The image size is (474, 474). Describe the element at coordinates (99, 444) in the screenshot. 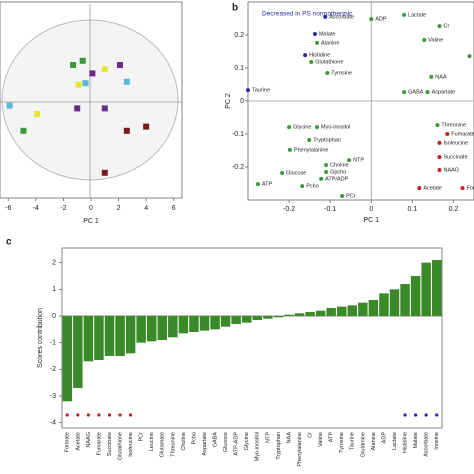

I see `x-tick-label: Fumarate` at that location.